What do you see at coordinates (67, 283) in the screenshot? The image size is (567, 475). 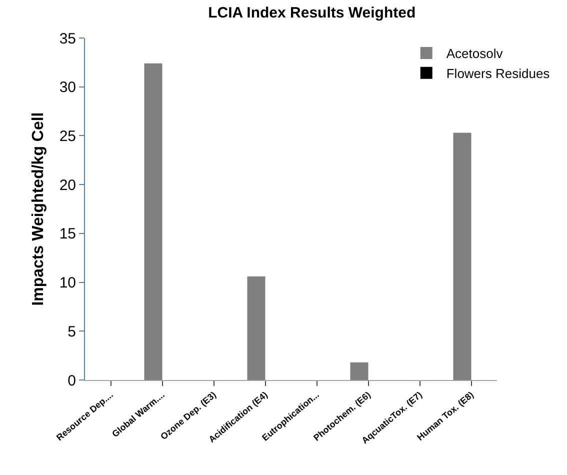 I see `y-tick-label: 10` at bounding box center [67, 283].